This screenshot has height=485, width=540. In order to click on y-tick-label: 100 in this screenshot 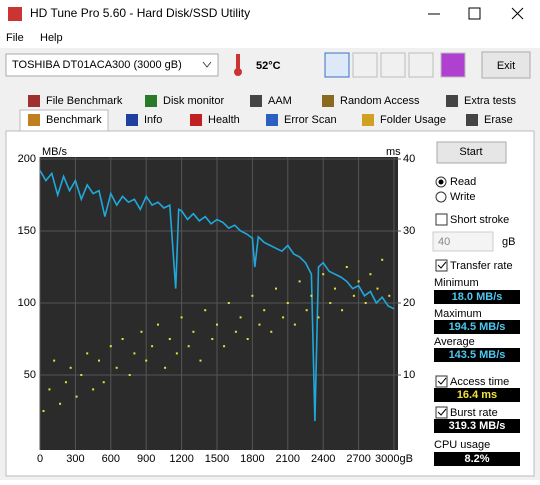, I will do `click(27, 303)`.